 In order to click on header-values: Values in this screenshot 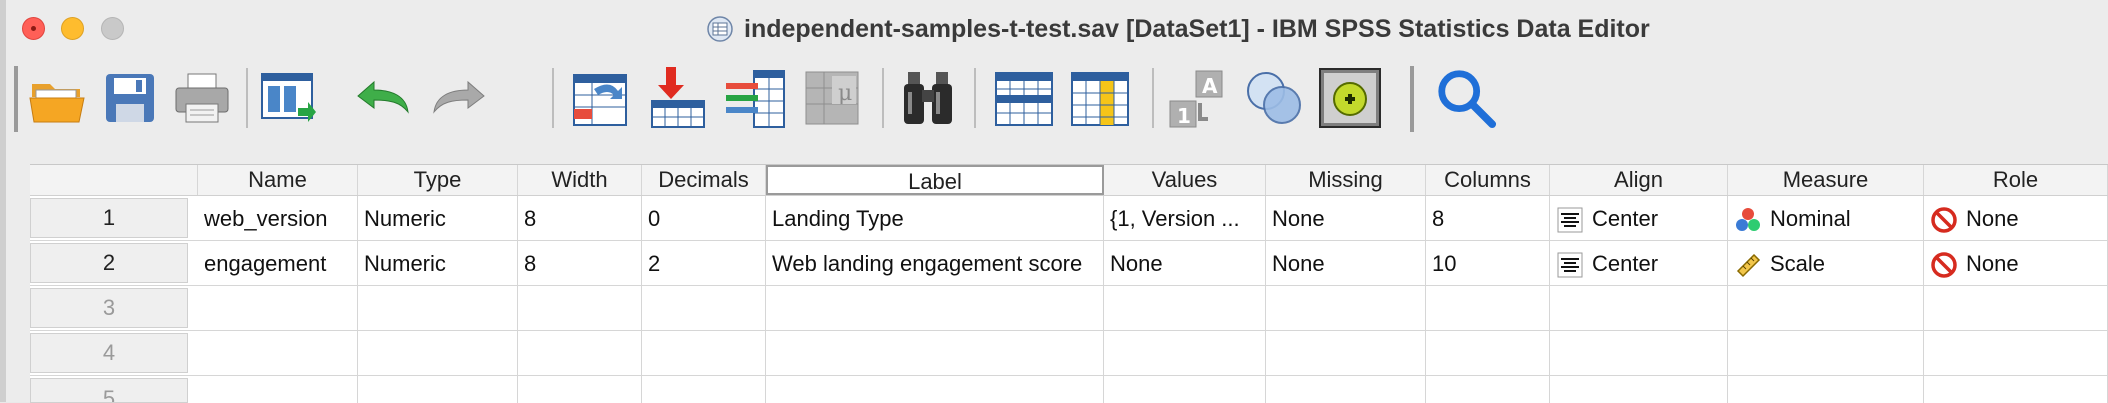, I will do `click(1185, 180)`.